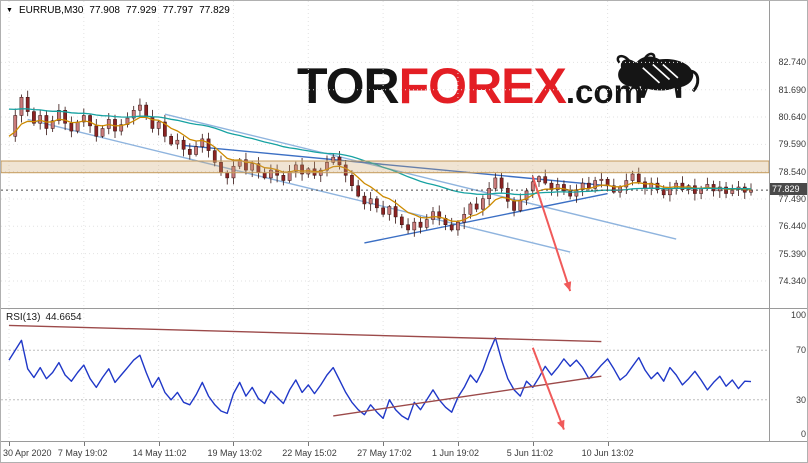  What do you see at coordinates (9, 10) in the screenshot?
I see `symbol-marker-icon: ▼` at bounding box center [9, 10].